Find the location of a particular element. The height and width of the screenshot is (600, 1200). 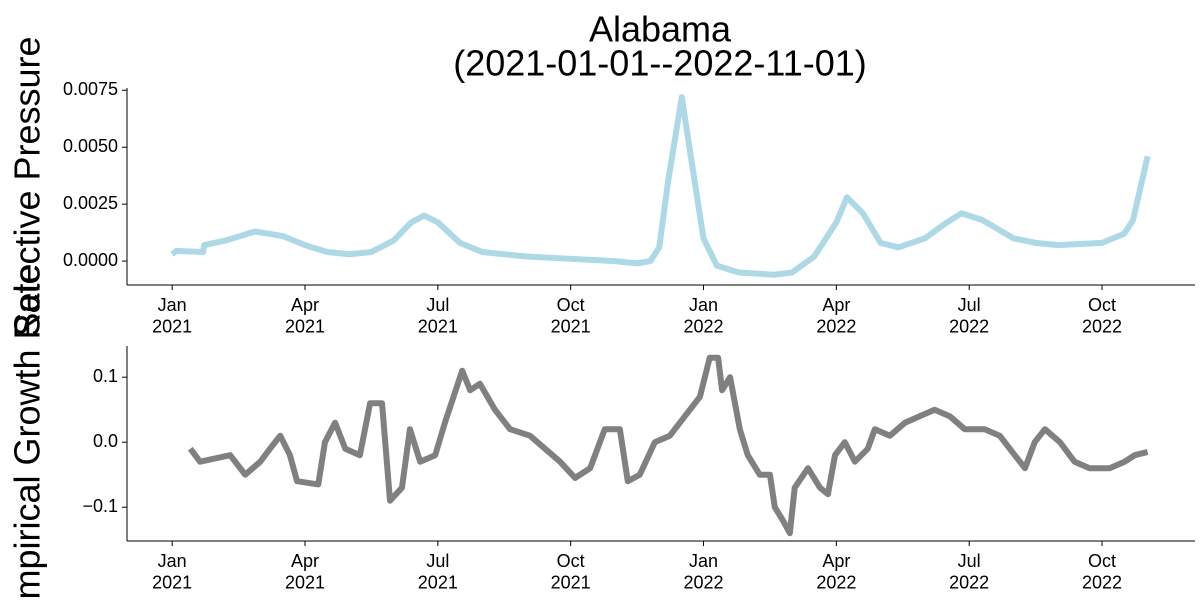

chart-subtitle: (2021-01-01--2022-11-01) is located at coordinates (660, 63).